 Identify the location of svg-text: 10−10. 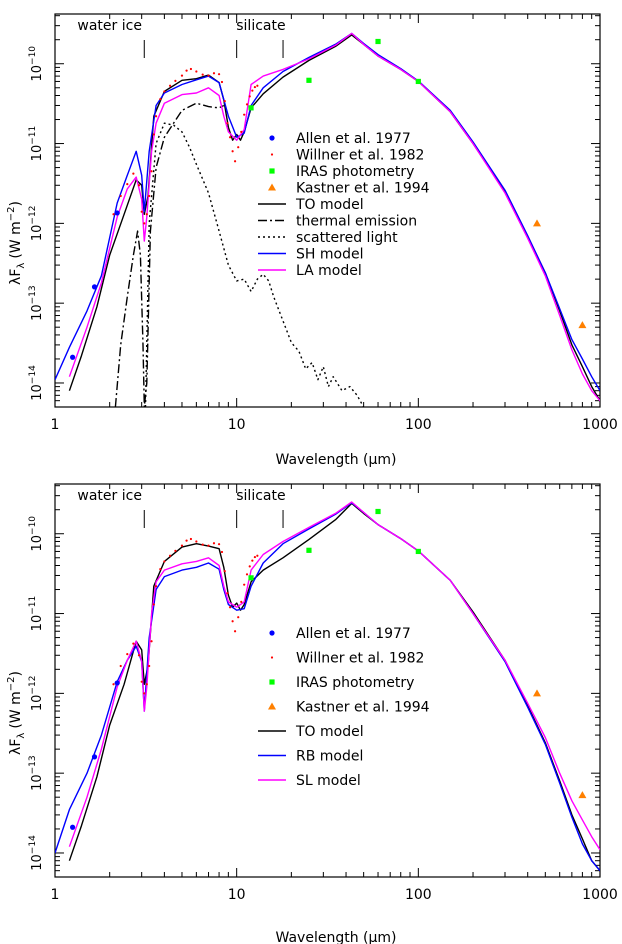
(36, 534).